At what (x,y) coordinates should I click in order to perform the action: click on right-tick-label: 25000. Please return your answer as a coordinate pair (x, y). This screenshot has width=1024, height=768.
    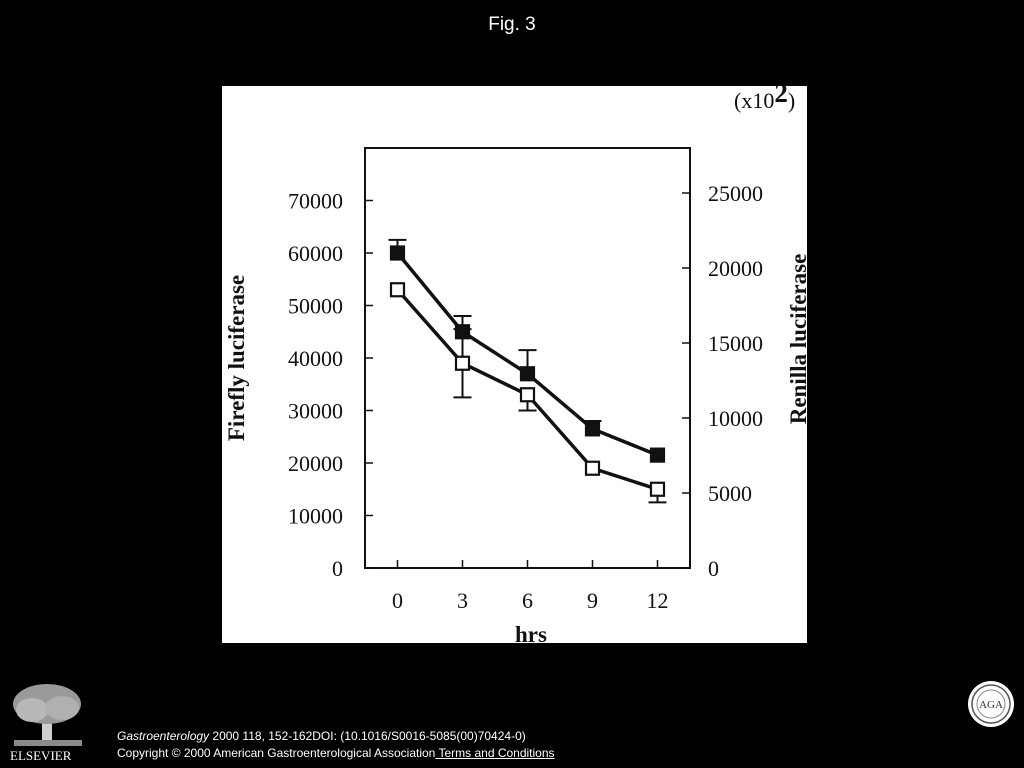
    Looking at the image, I should click on (735, 193).